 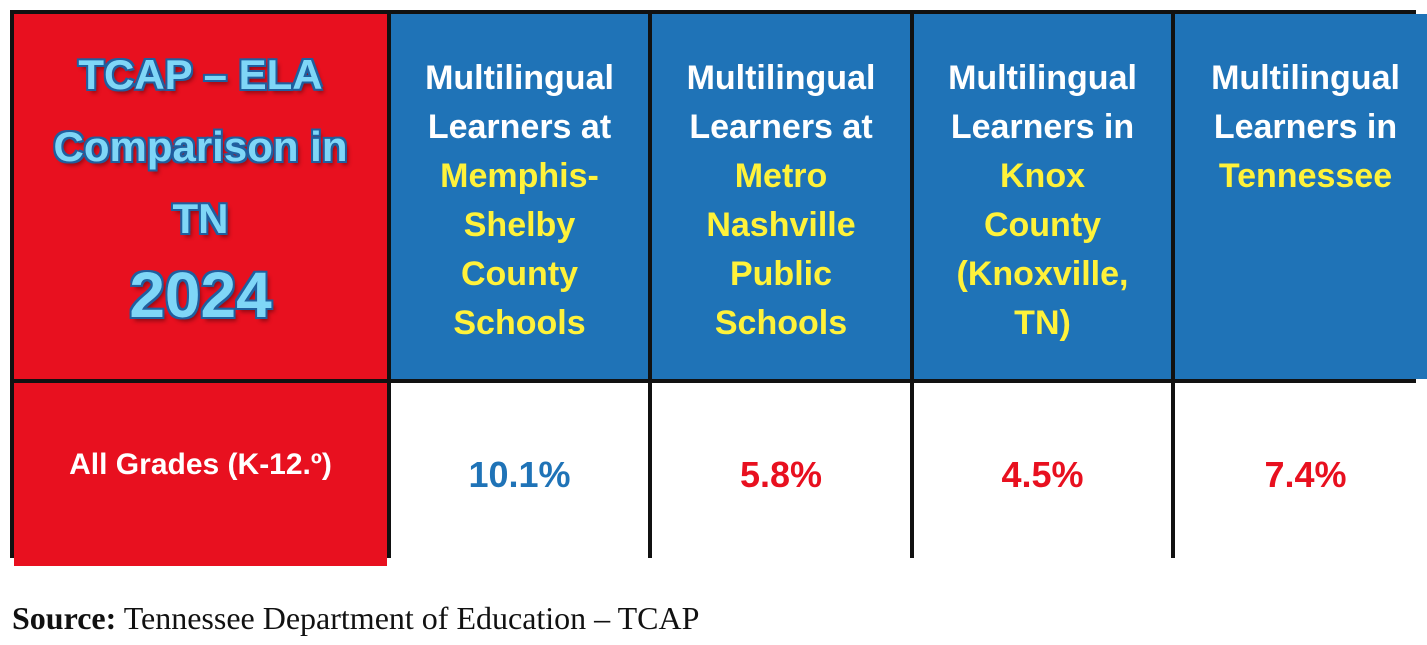 I want to click on header-place: Knox County (Knoxville, TN), so click(x=1042, y=249).